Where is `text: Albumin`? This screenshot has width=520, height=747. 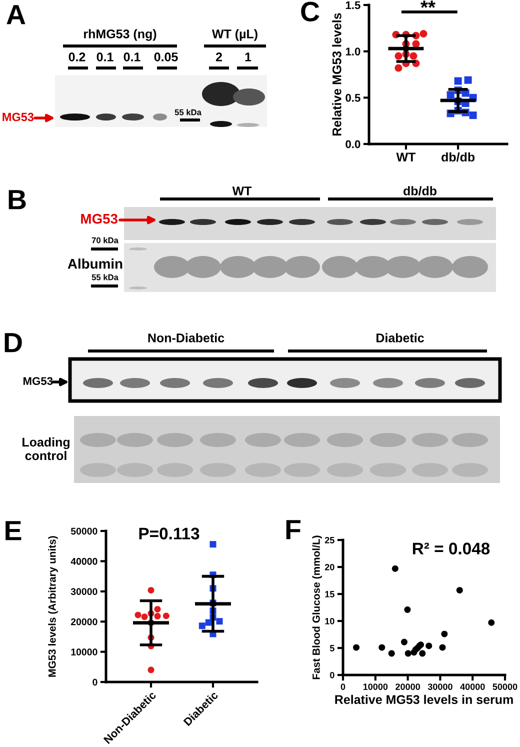 text: Albumin is located at coordinates (95, 263).